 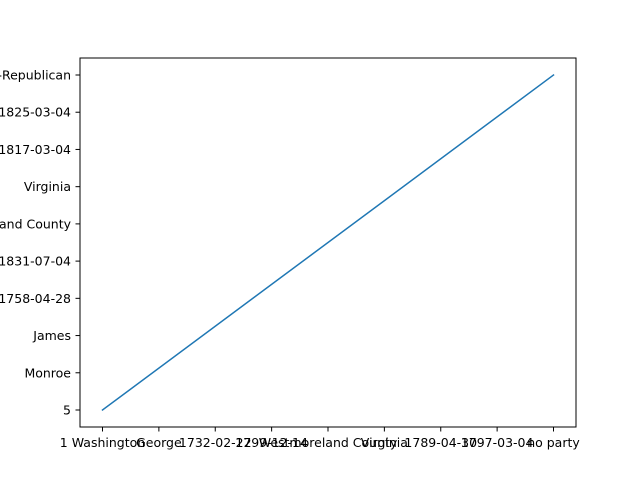 What do you see at coordinates (47, 186) in the screenshot?
I see `y-tick-label: Virginia` at bounding box center [47, 186].